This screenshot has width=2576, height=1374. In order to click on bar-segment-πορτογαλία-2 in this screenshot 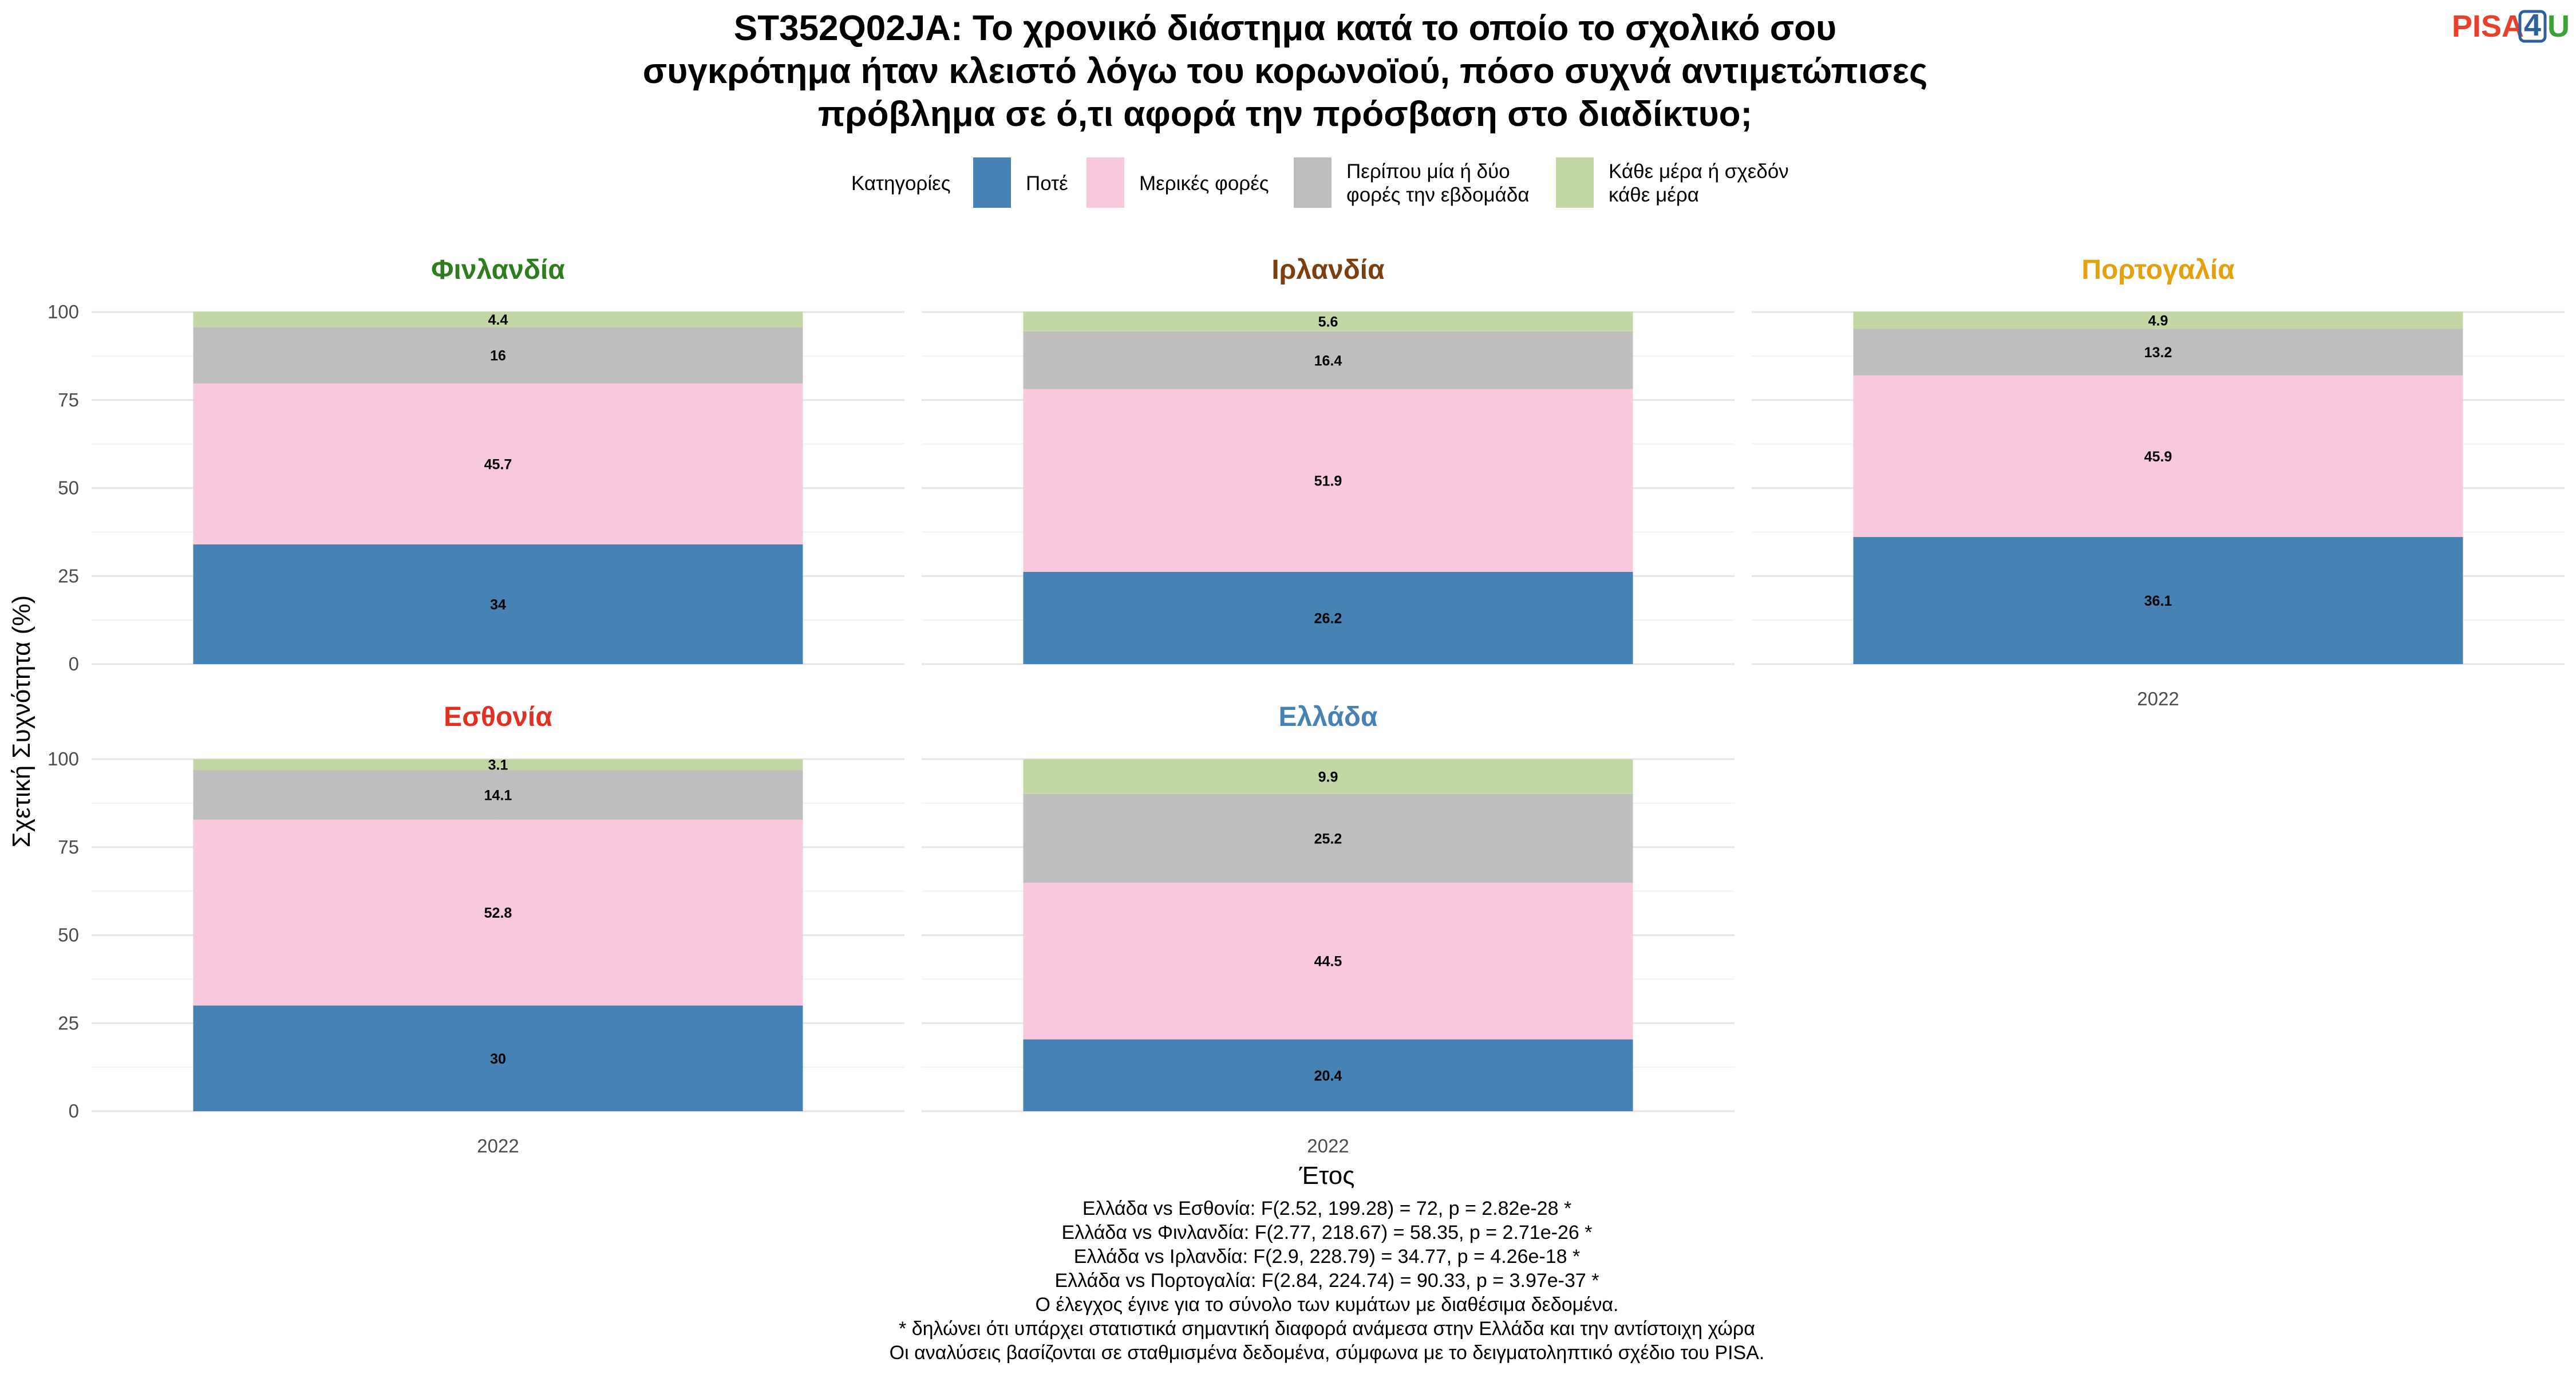, I will do `click(2158, 352)`.